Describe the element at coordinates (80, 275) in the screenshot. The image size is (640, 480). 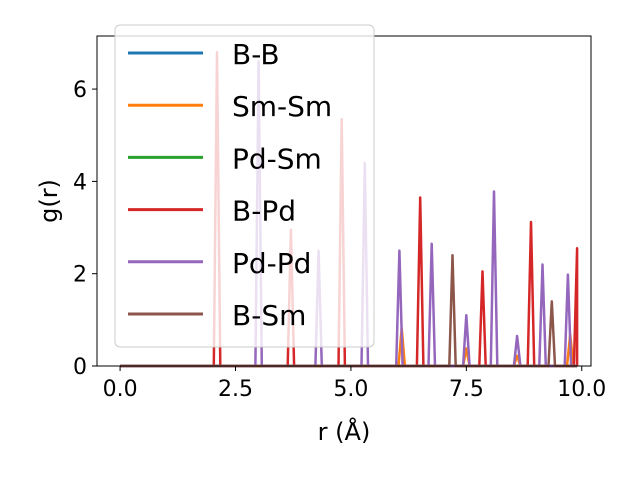
I see `y-tick-label: 2` at that location.